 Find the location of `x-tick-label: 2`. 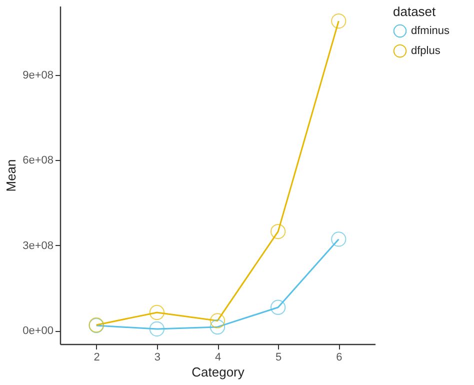

x-tick-label: 2 is located at coordinates (97, 358).